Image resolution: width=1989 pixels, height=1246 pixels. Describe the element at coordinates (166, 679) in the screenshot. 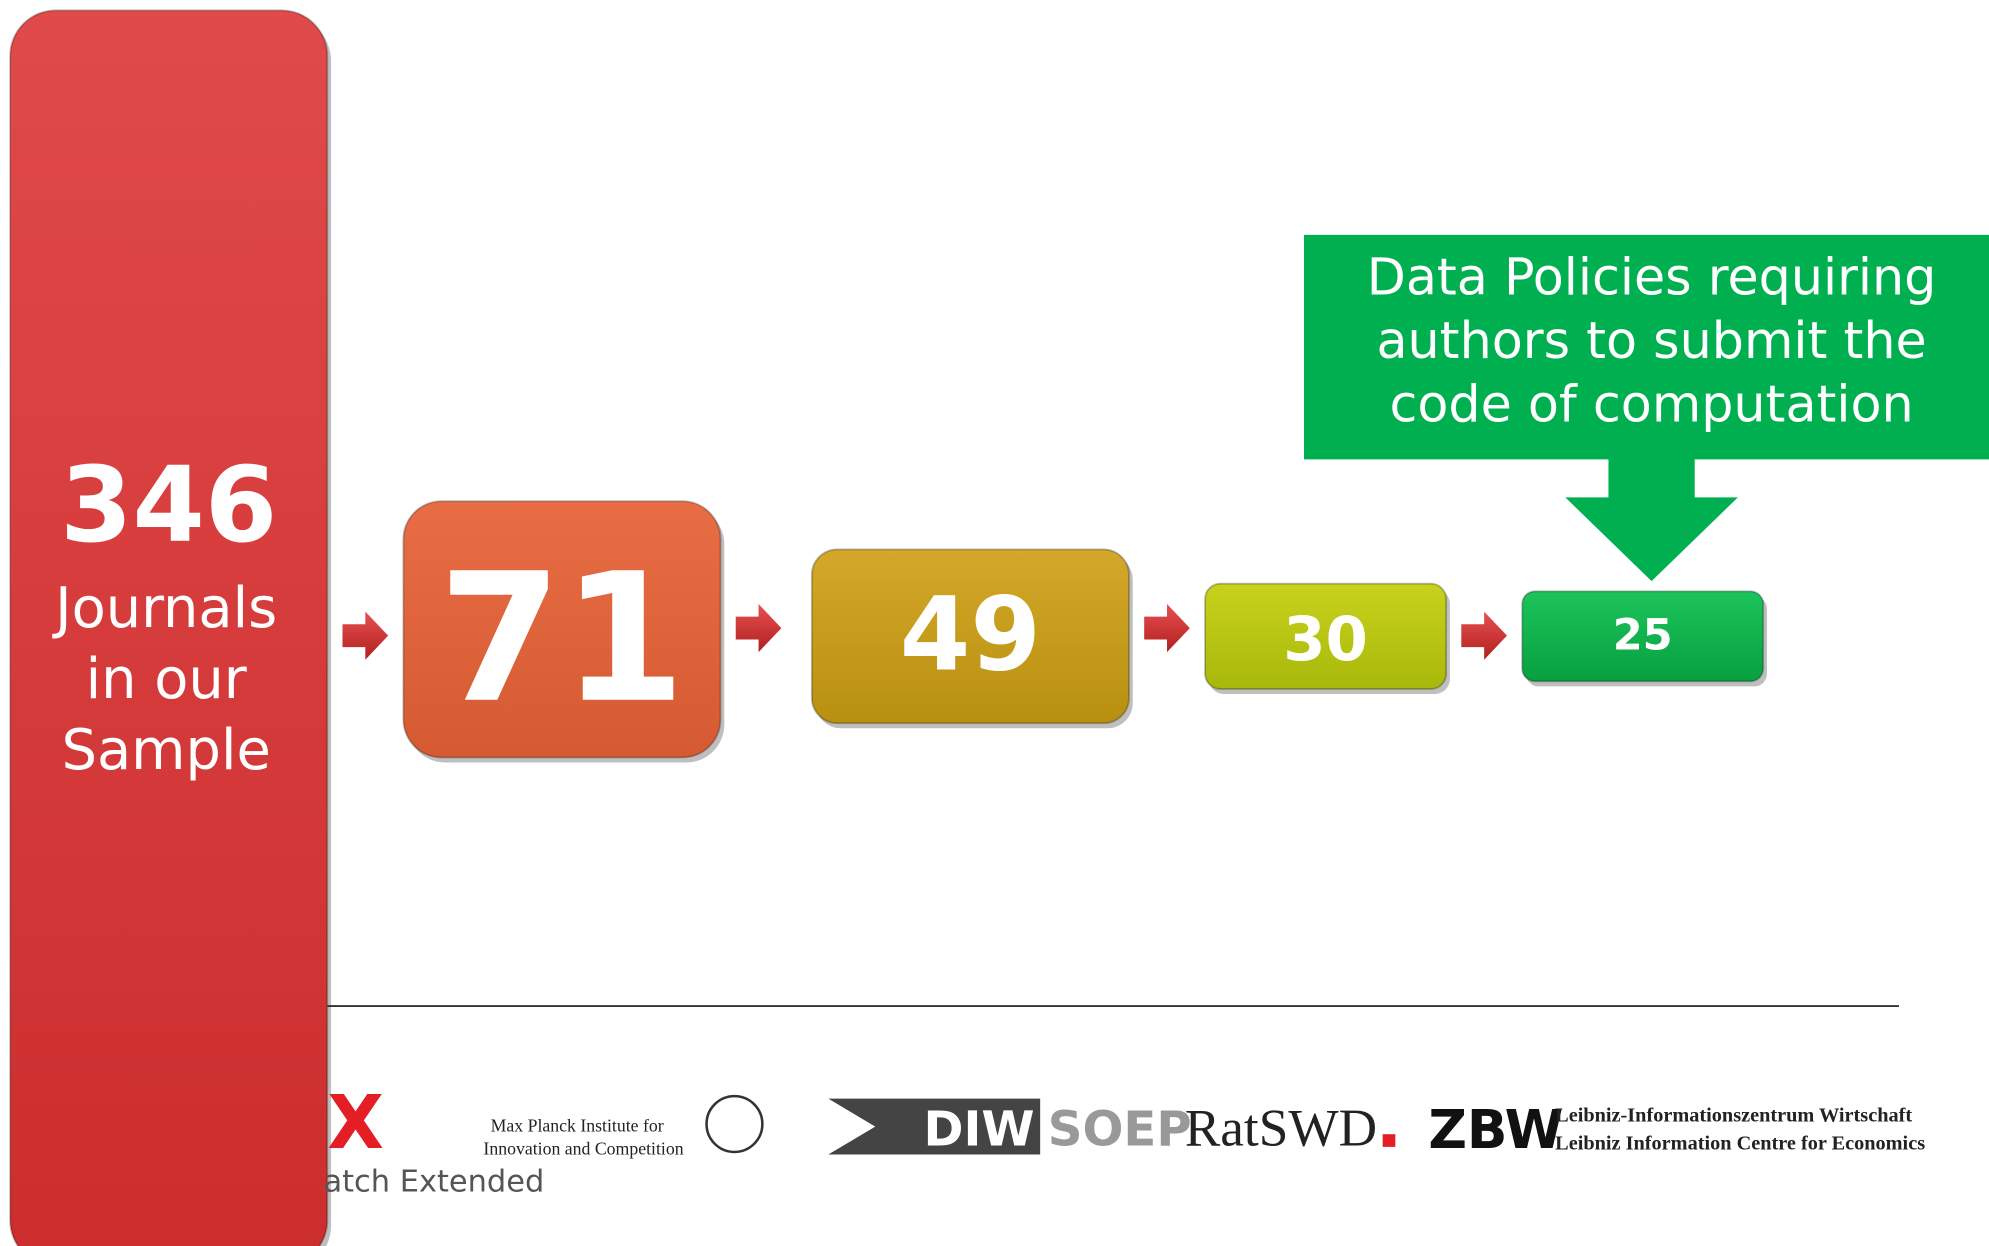

I see `box-label: in our` at that location.